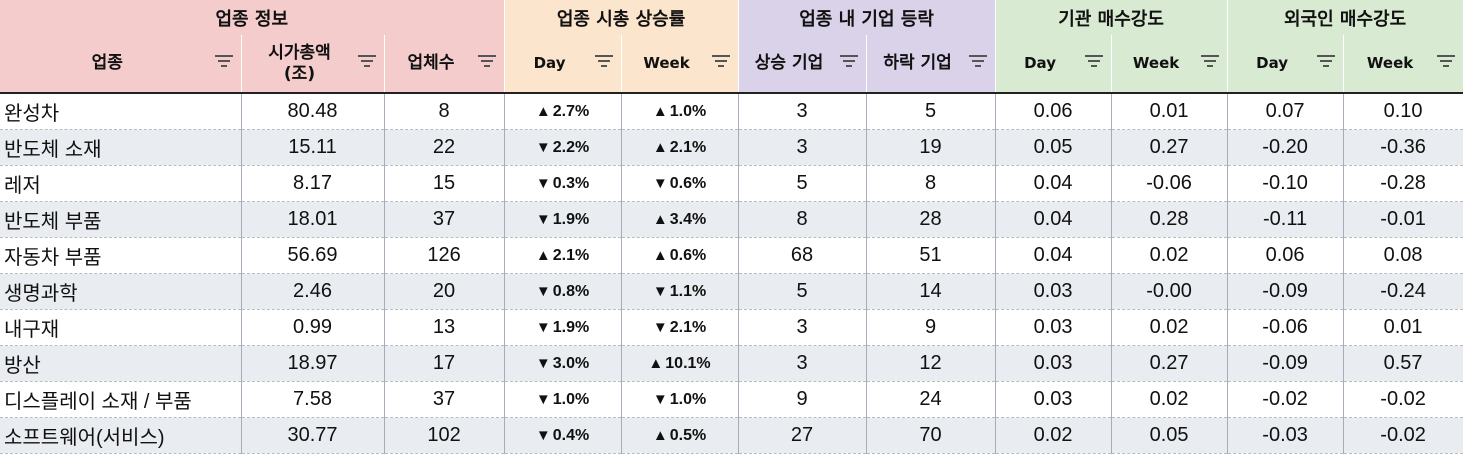 The width and height of the screenshot is (1463, 454). What do you see at coordinates (444, 435) in the screenshot?
I see `company-count: 102` at bounding box center [444, 435].